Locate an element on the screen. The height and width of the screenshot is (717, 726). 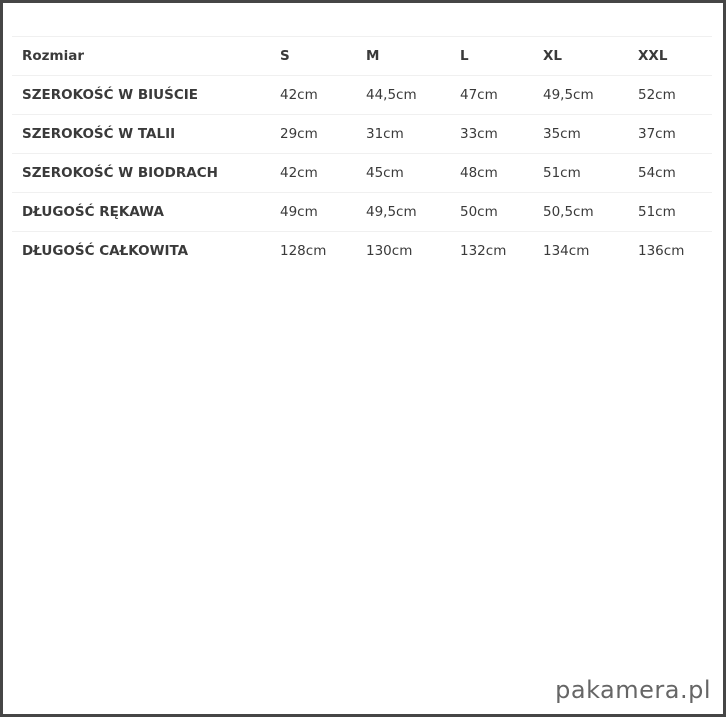
cell-value: 50,5cm is located at coordinates (590, 212).